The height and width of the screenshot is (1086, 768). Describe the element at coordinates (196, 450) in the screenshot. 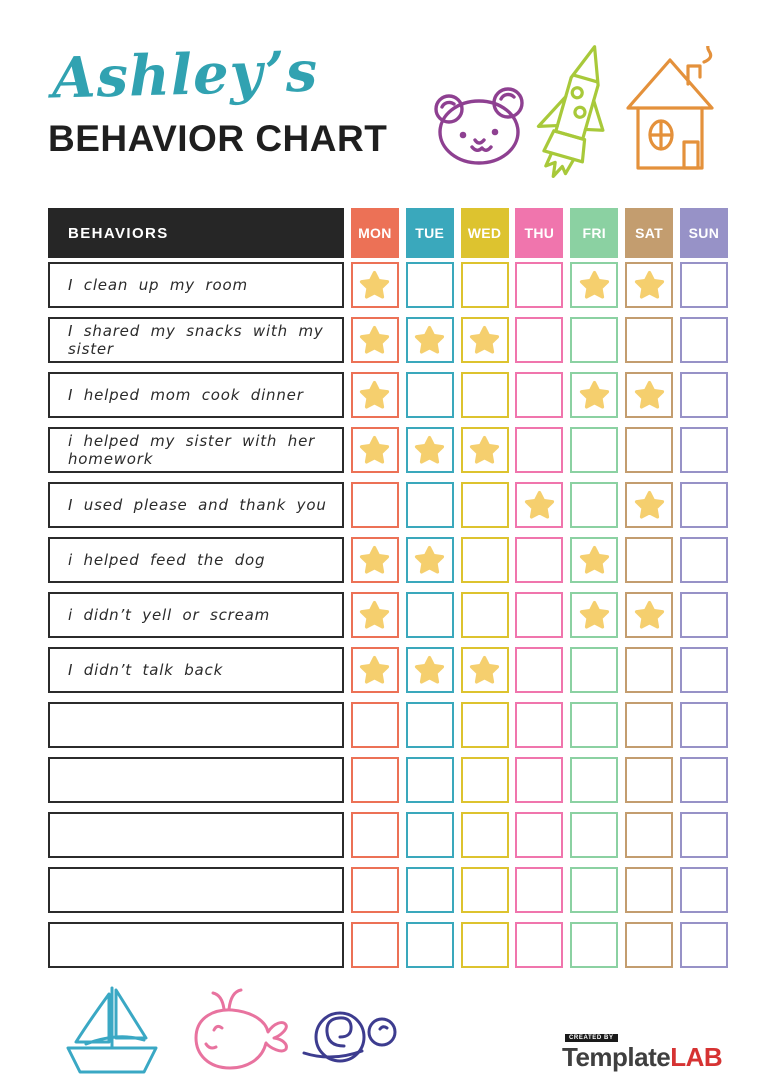

I see `behavior-label: i helped my sister with her homework` at that location.